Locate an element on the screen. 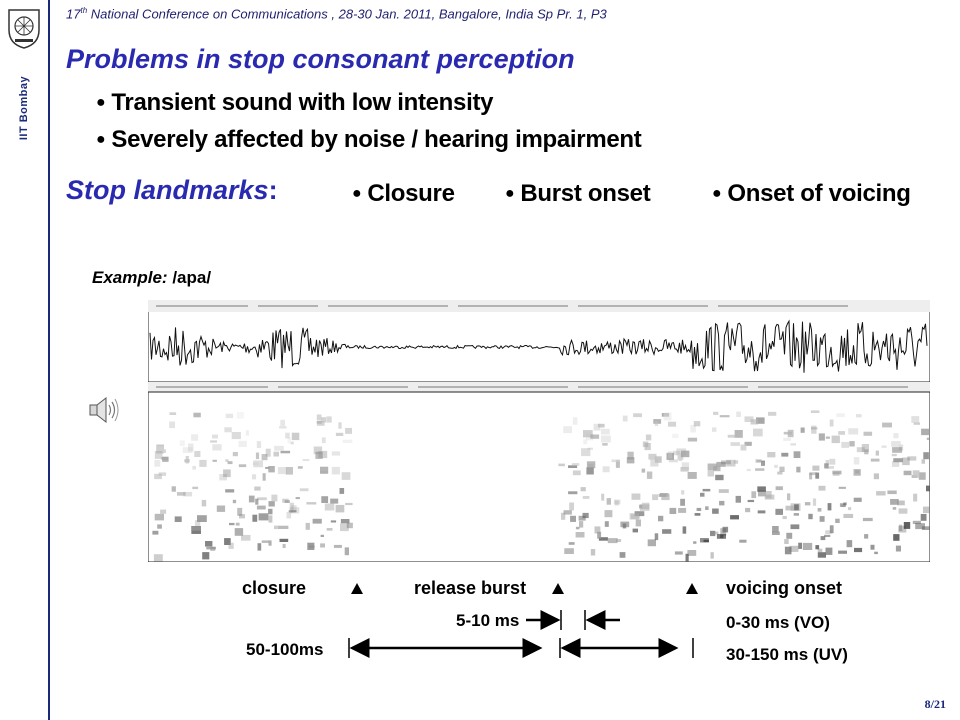 This screenshot has height=720, width=960. closure-duration-label: 50-100ms is located at coordinates (285, 649).